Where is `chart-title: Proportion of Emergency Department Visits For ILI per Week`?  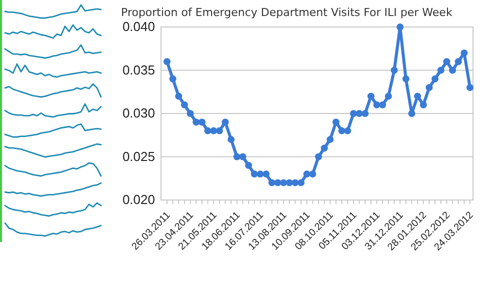 chart-title: Proportion of Emergency Department Visits For ILI per Week is located at coordinates (287, 12).